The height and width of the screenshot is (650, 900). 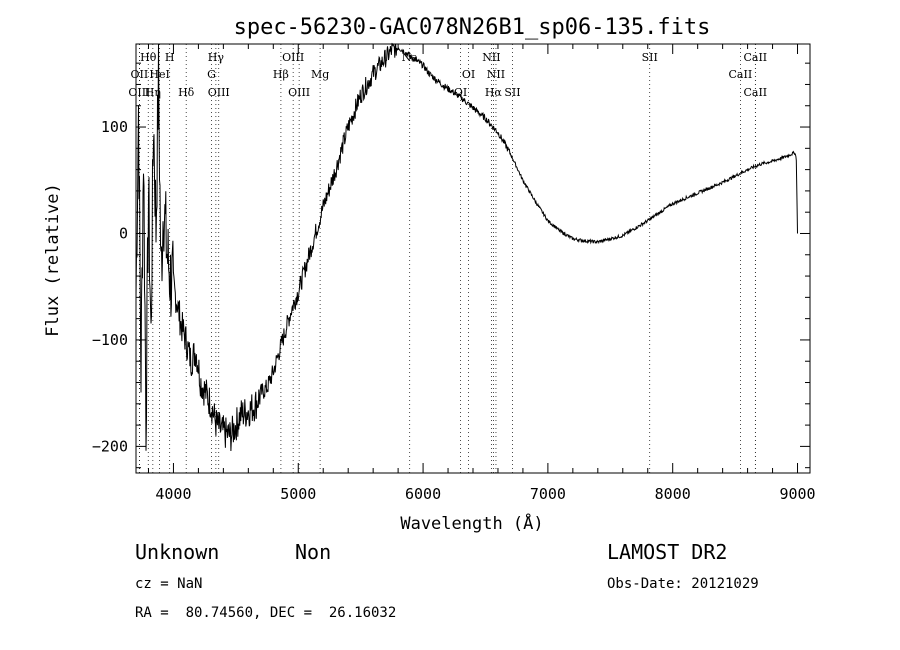 I want to click on y-tick-label: −200, so click(x=110, y=446).